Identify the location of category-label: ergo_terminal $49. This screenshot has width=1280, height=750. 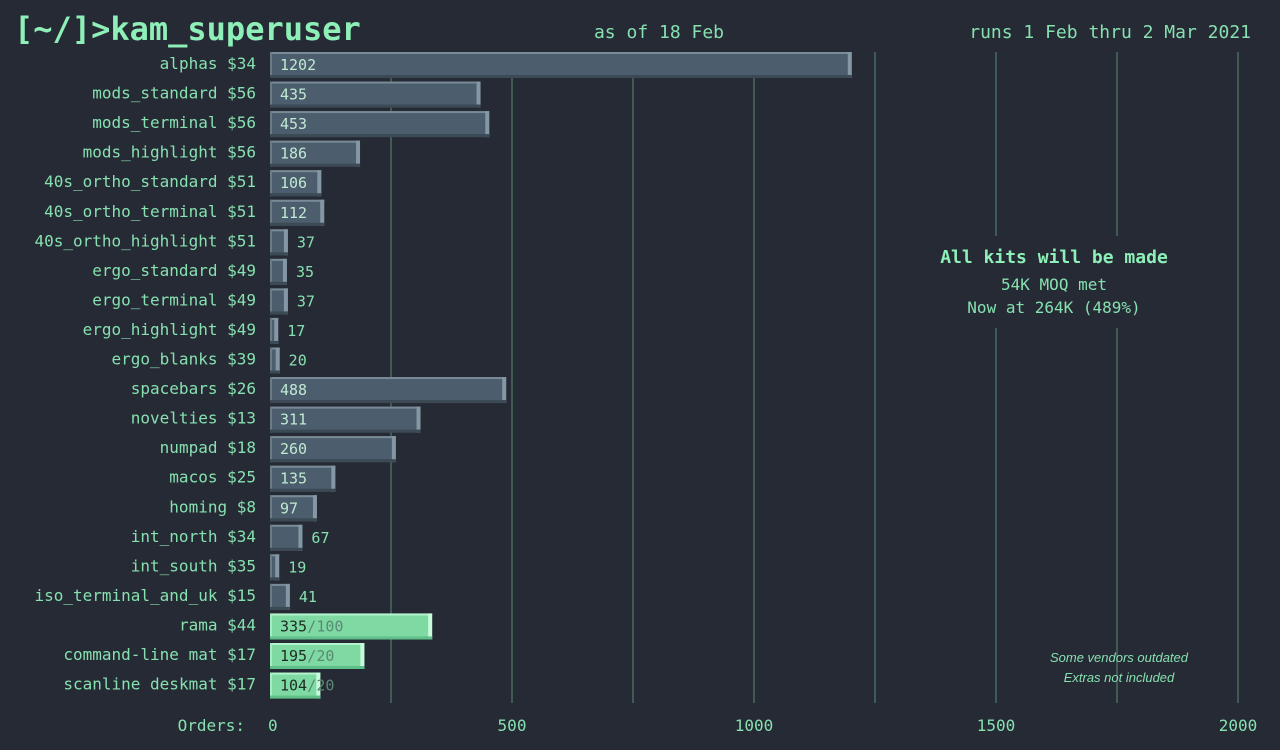
(174, 299).